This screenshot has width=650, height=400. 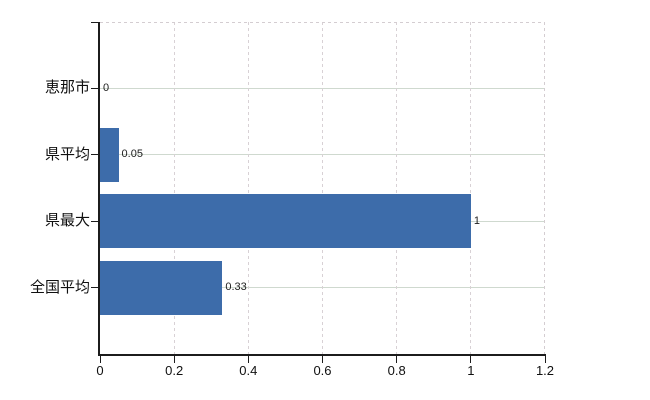 What do you see at coordinates (106, 87) in the screenshot?
I see `bar-value-label: 0` at bounding box center [106, 87].